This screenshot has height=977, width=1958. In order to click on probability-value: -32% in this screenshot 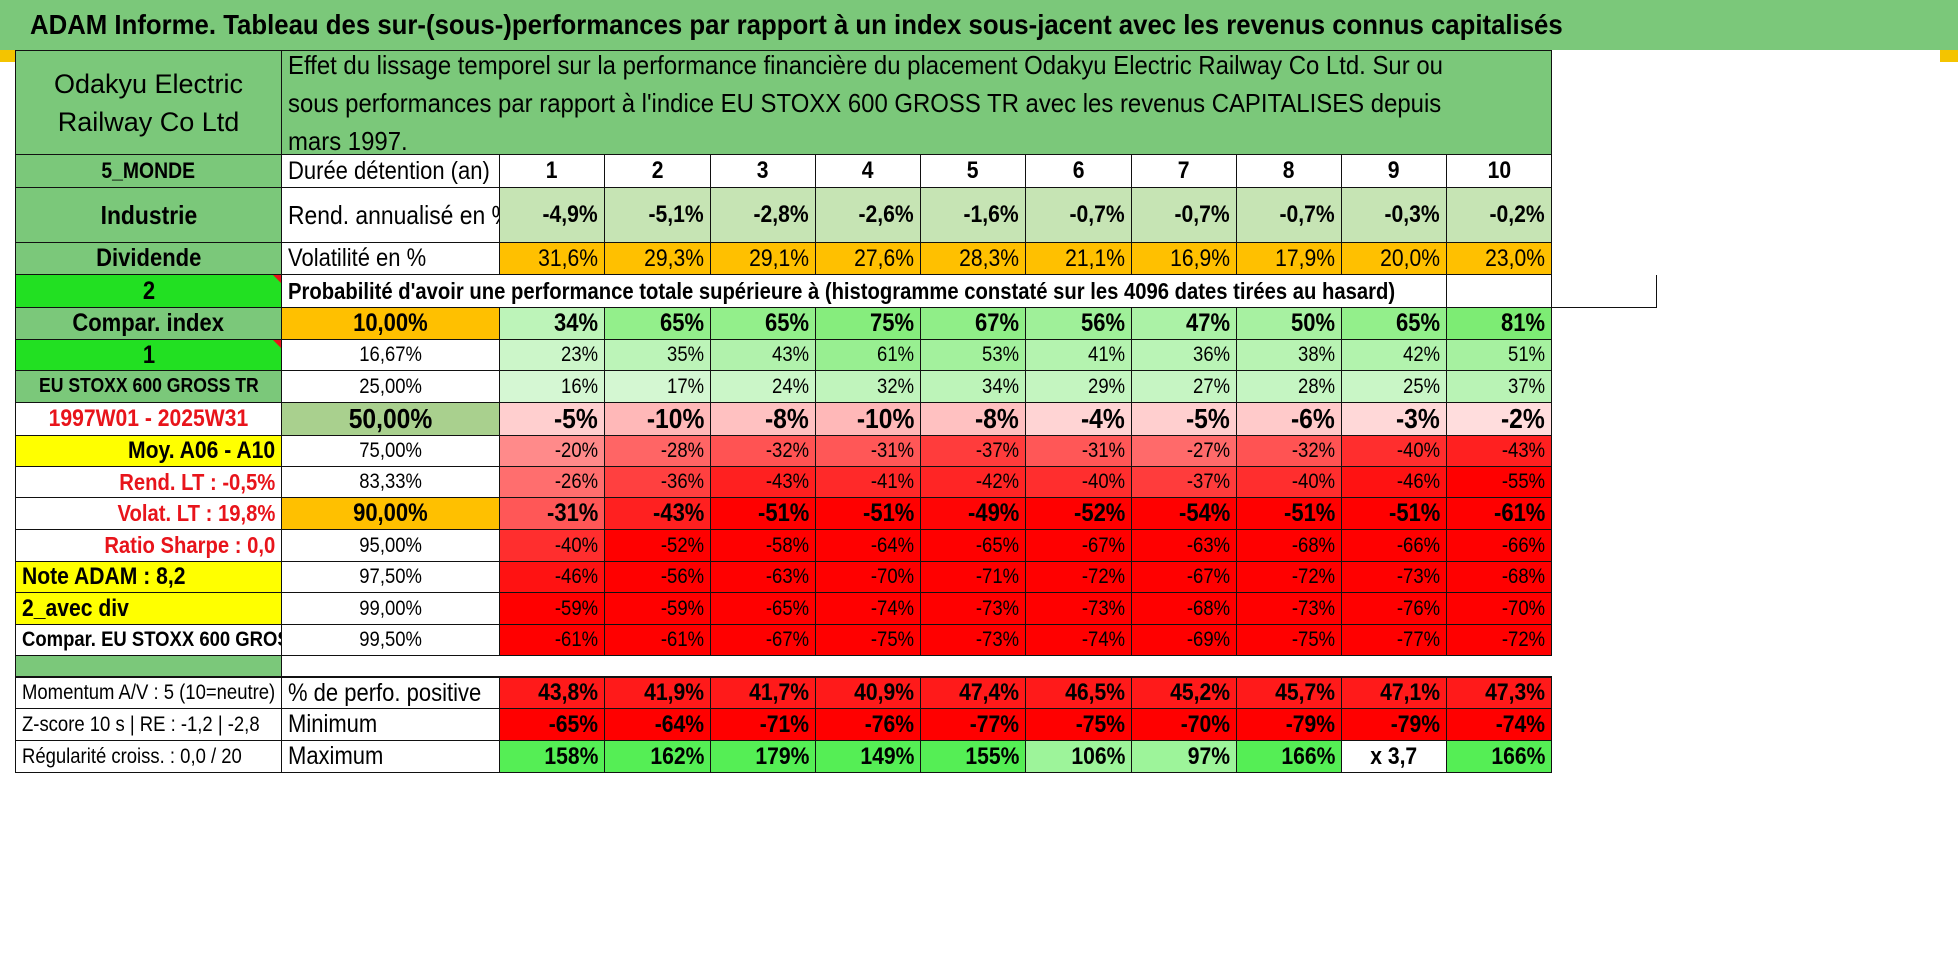, I will do `click(1289, 451)`.